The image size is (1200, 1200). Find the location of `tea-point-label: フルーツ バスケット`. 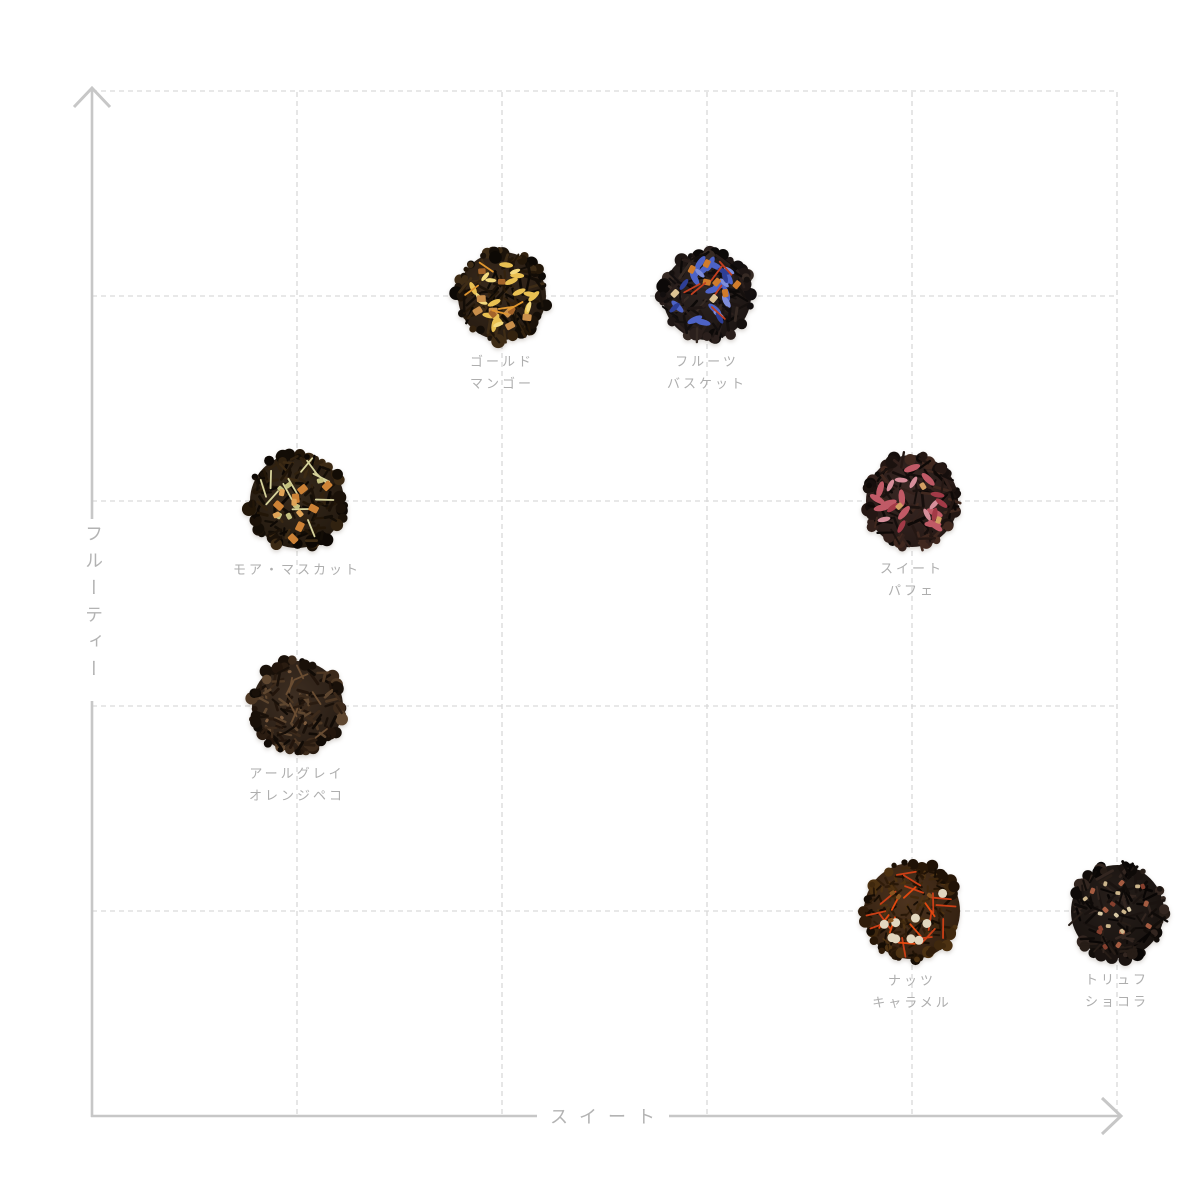

tea-point-label: フルーツ バスケット is located at coordinates (707, 374).